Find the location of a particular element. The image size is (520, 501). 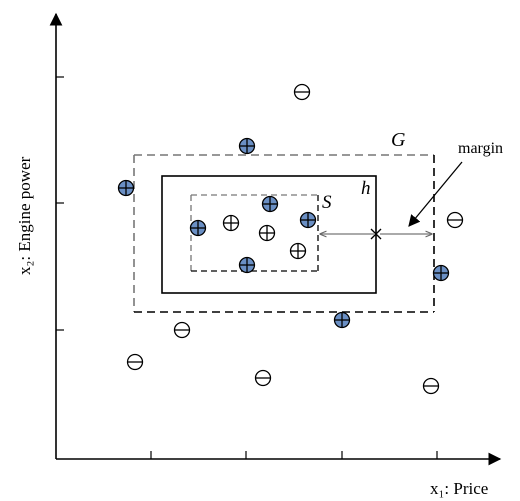

x-axis-label: x₁: Price is located at coordinates (459, 488).